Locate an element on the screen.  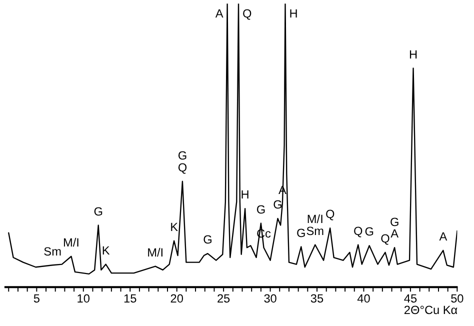
x-tick-label: 25 is located at coordinates (223, 298).